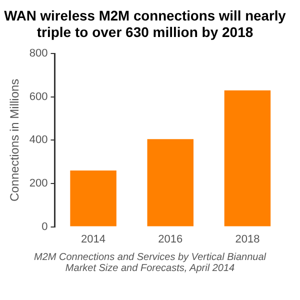 The height and width of the screenshot is (300, 300). Describe the element at coordinates (45, 226) in the screenshot. I see `y-tick-label: 0` at that location.